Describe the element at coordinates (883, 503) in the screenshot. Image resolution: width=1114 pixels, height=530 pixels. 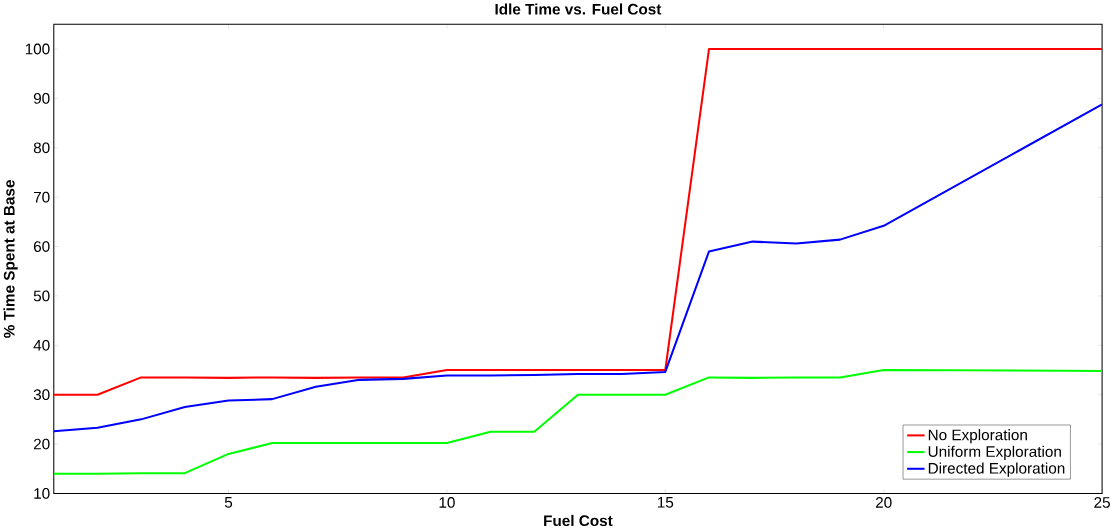
I see `x-tick-label: 20` at that location.